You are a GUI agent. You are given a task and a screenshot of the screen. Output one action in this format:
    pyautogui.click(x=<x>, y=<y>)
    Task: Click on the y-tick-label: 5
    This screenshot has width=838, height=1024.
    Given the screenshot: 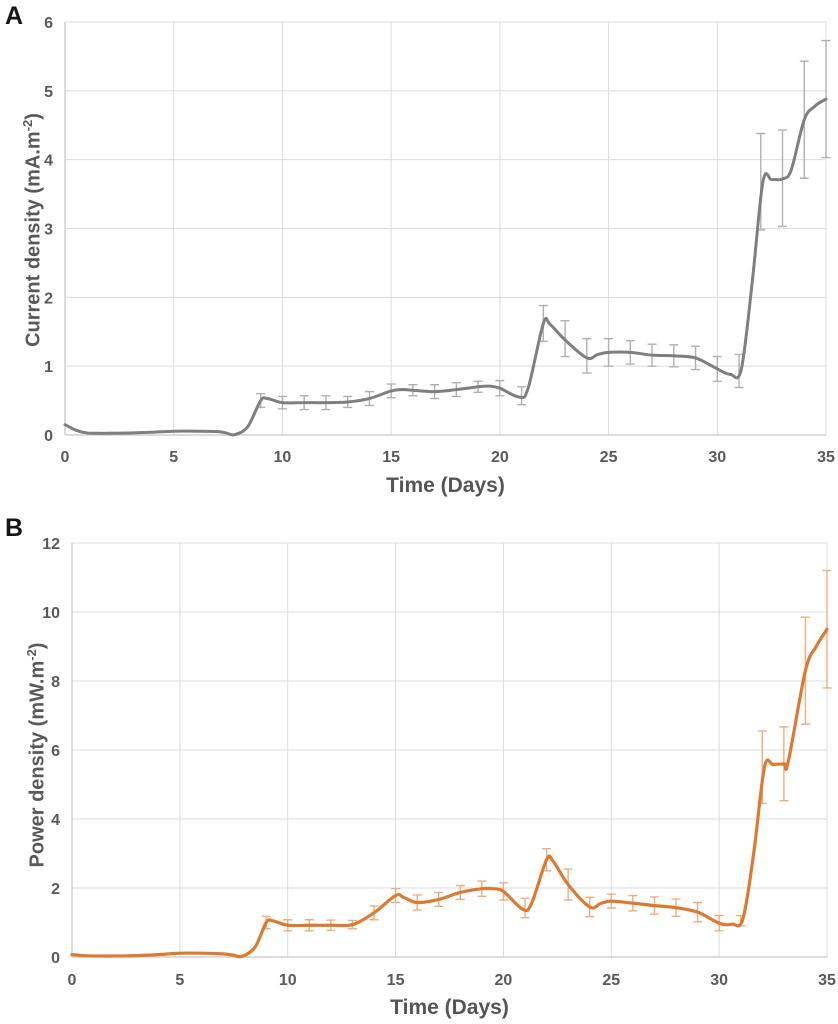 What is the action you would take?
    pyautogui.click(x=48, y=92)
    